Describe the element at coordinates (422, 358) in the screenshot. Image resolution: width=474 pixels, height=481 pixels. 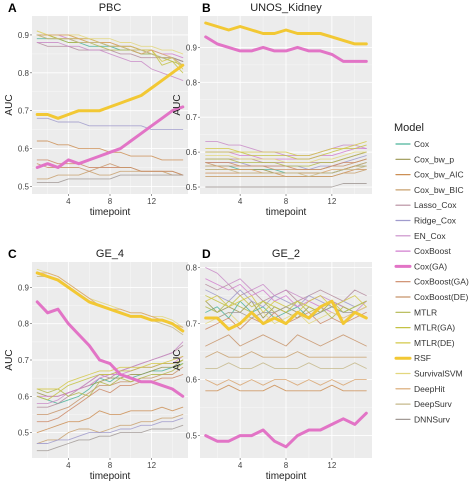
I see `legend-label: RSF` at that location.